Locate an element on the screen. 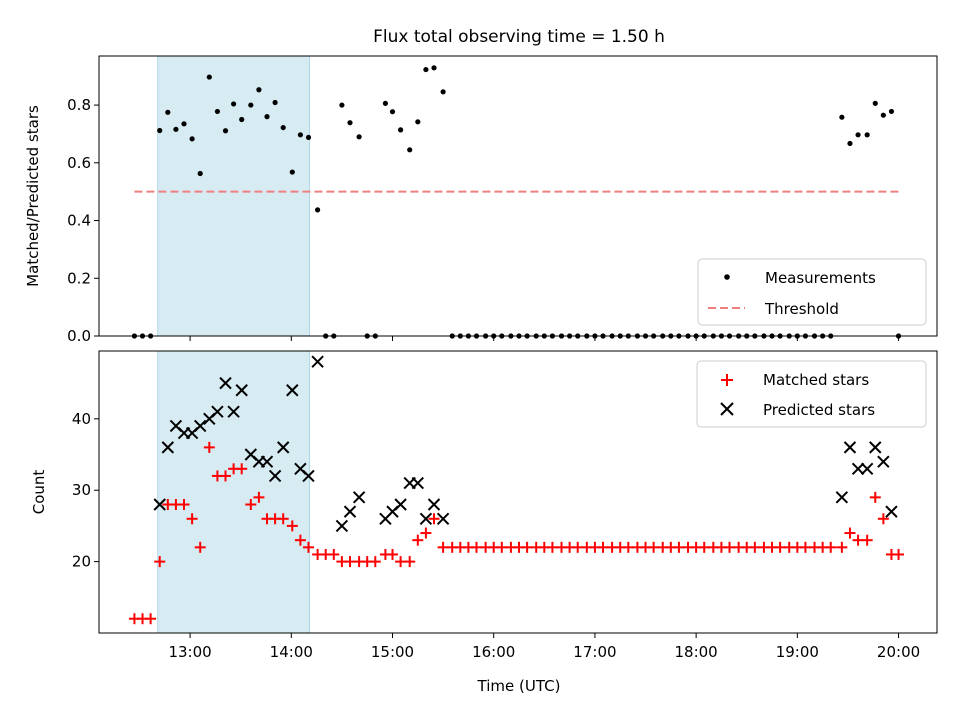 This screenshot has height=720, width=960. legend-measurements-label: Measurements is located at coordinates (820, 278).